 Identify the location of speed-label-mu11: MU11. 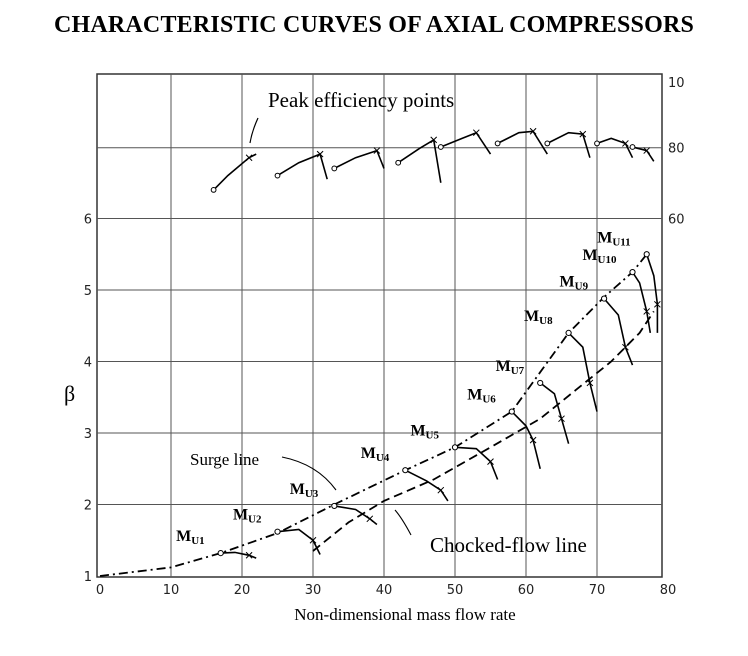
(613, 238).